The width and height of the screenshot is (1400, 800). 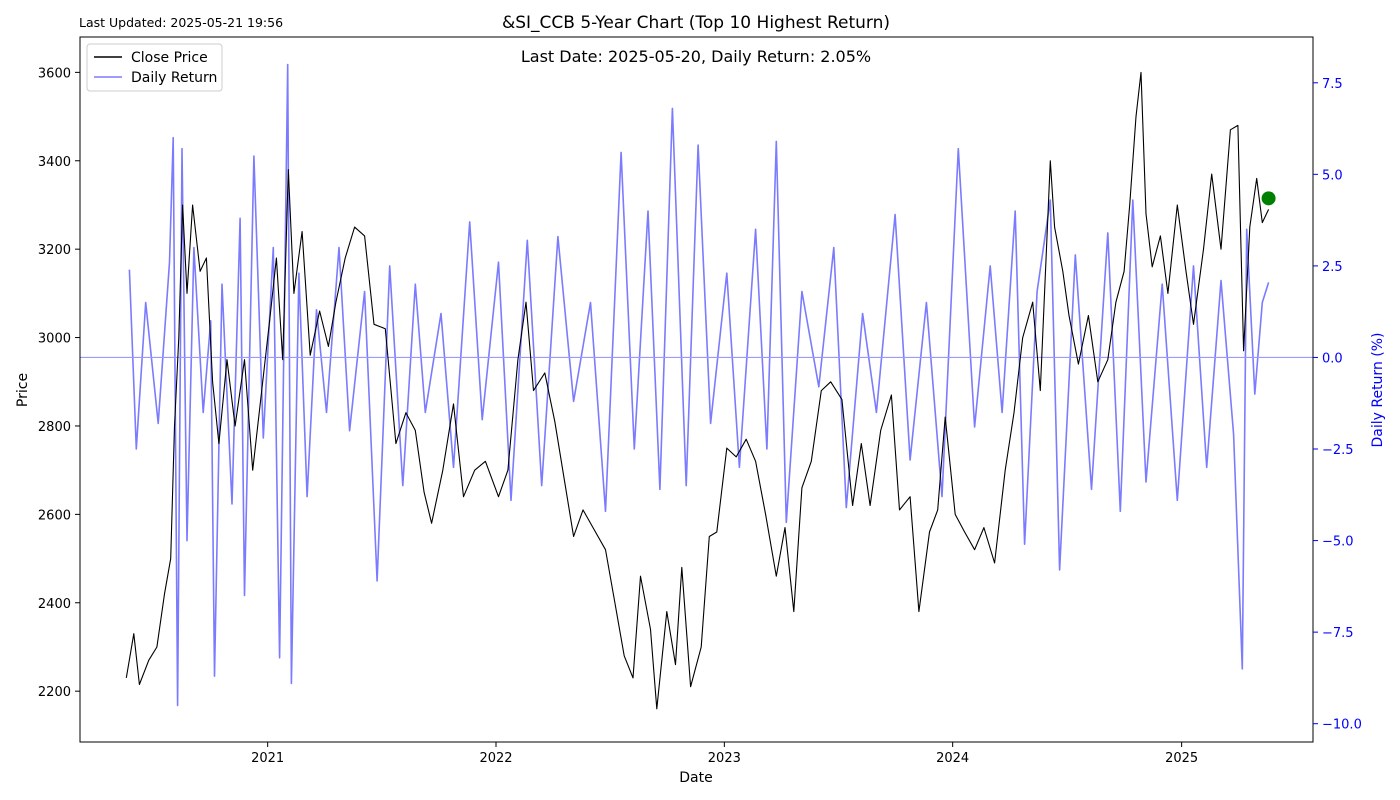 What do you see at coordinates (724, 758) in the screenshot?
I see `x-tick-label: 2023` at bounding box center [724, 758].